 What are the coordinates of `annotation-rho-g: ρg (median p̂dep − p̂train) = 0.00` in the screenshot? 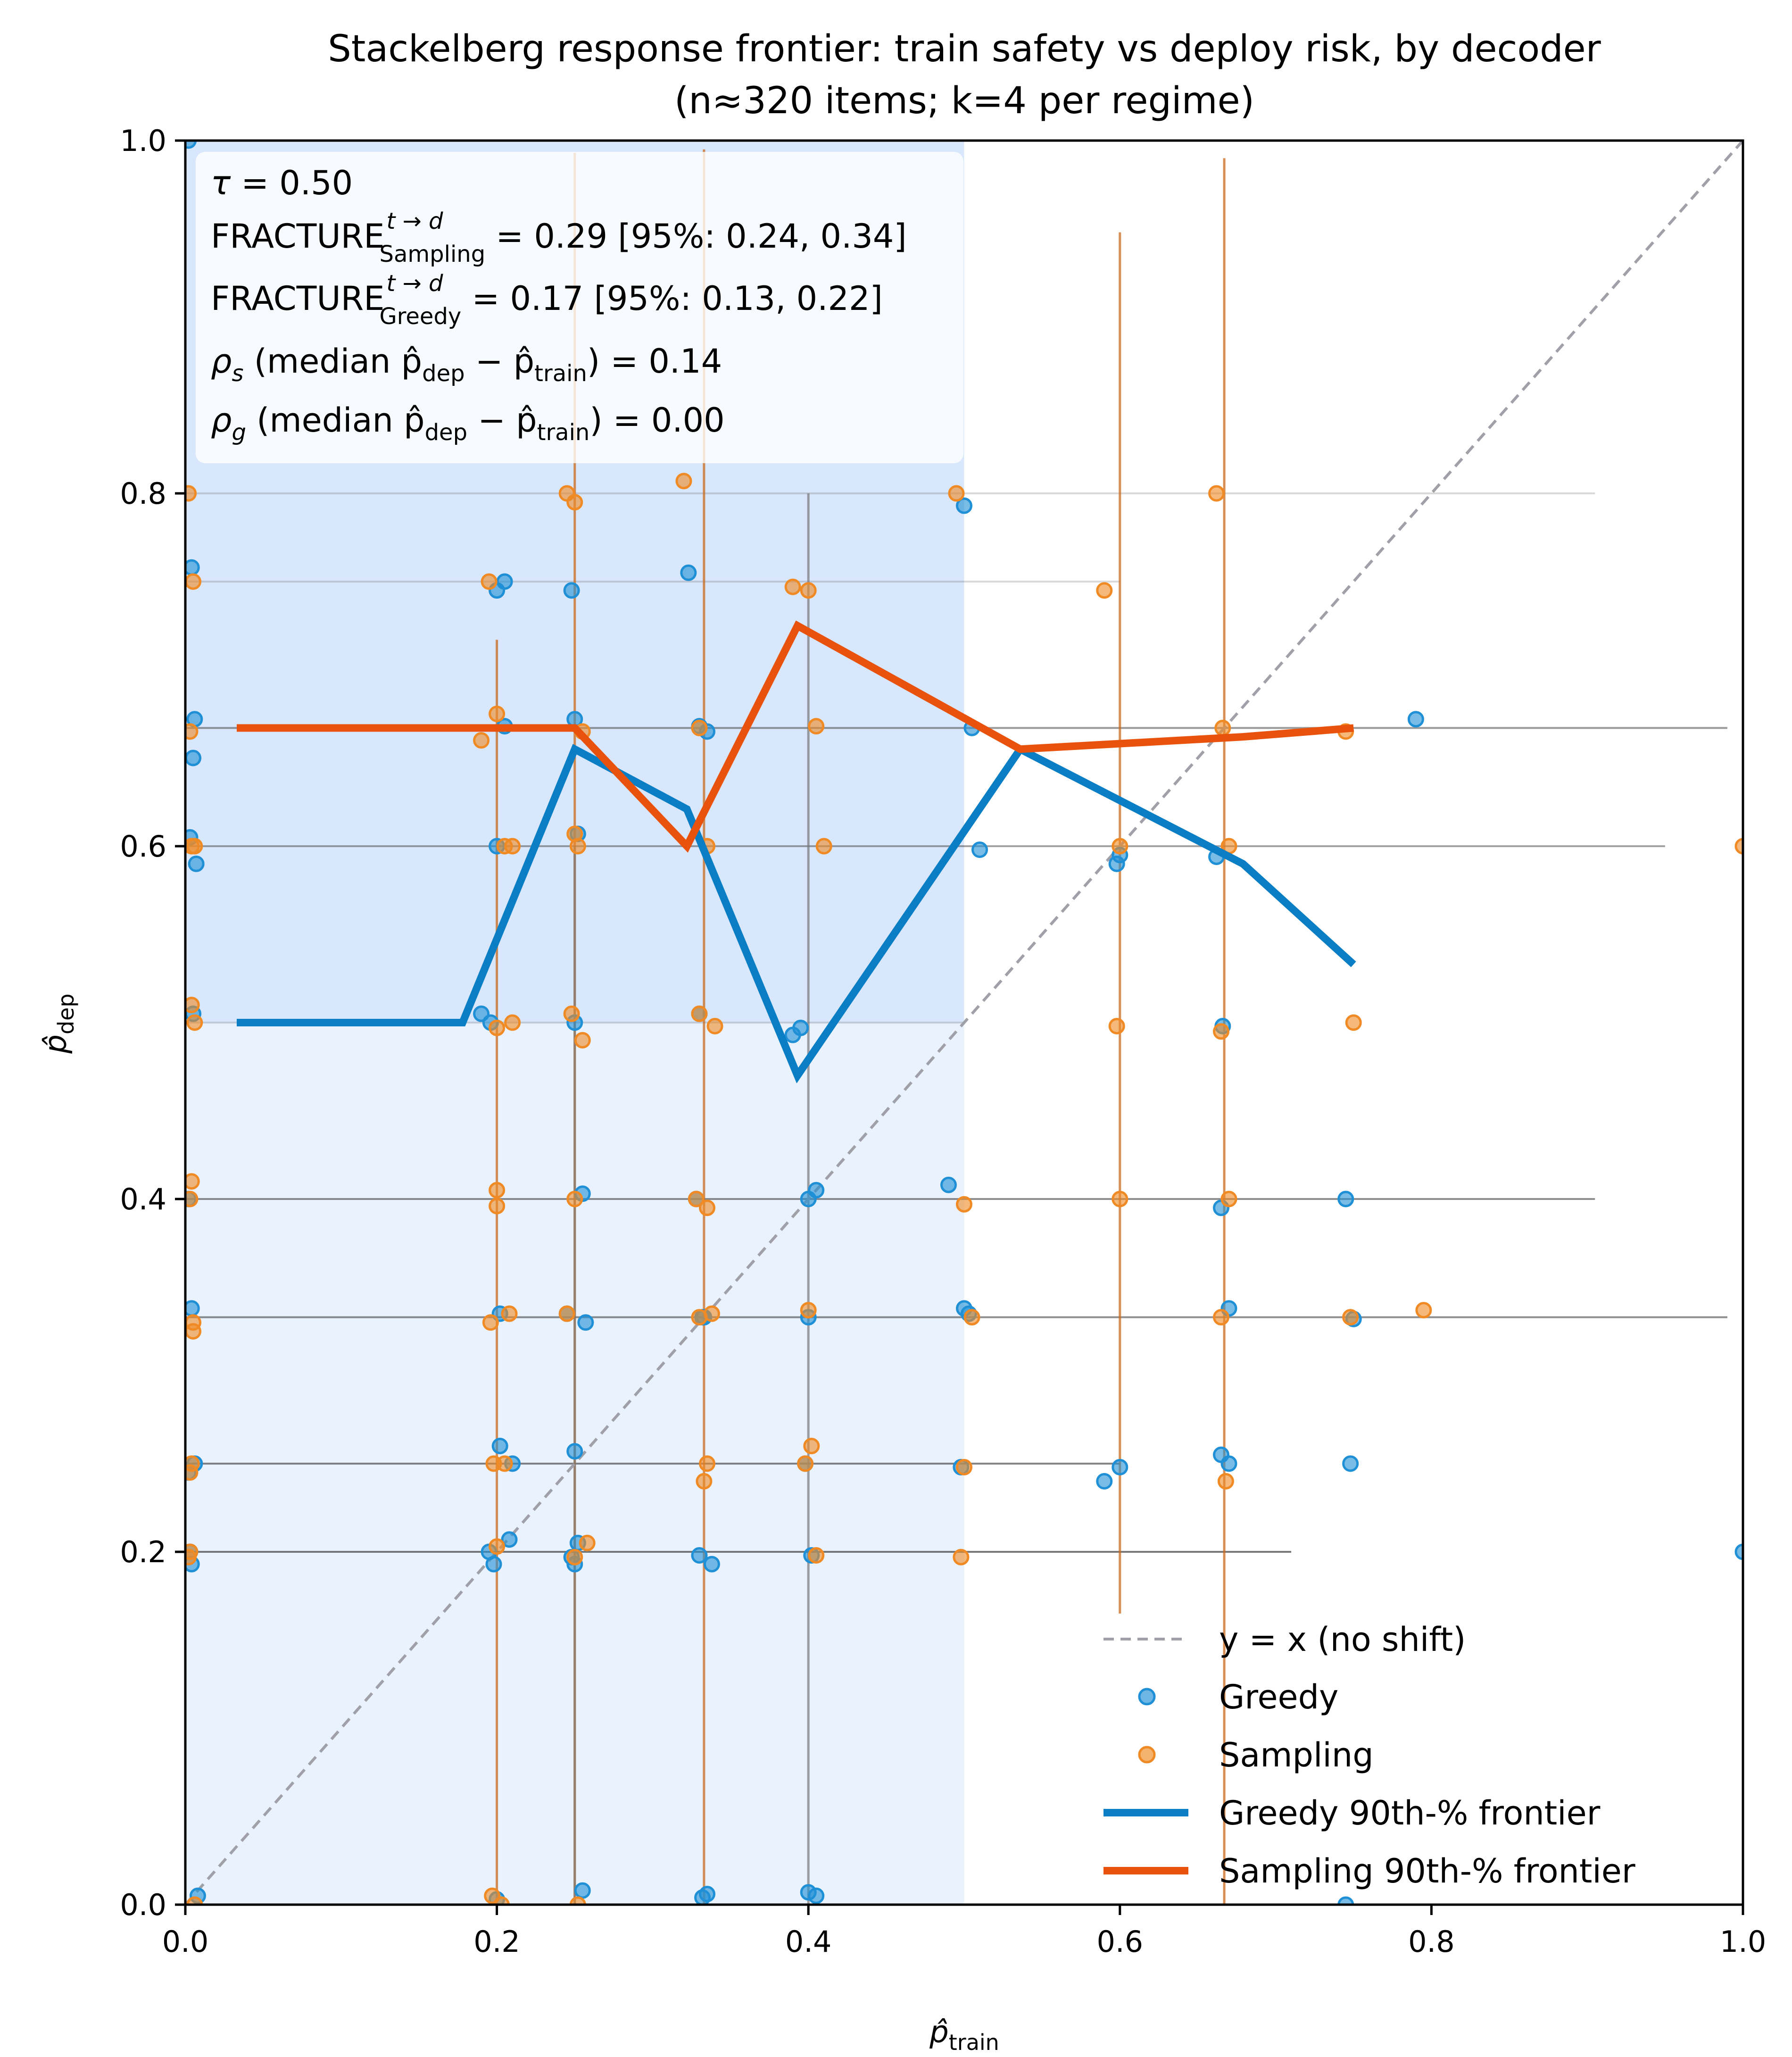 It's located at (468, 423).